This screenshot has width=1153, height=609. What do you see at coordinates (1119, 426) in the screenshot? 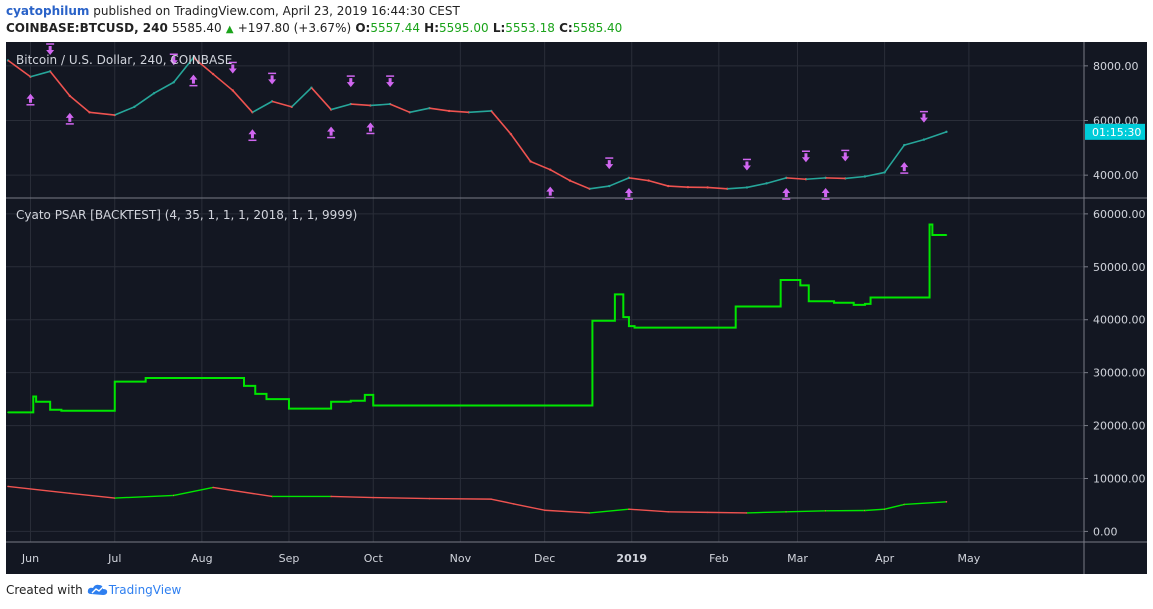
I see `y-tick-label: 20000.00` at bounding box center [1119, 426].